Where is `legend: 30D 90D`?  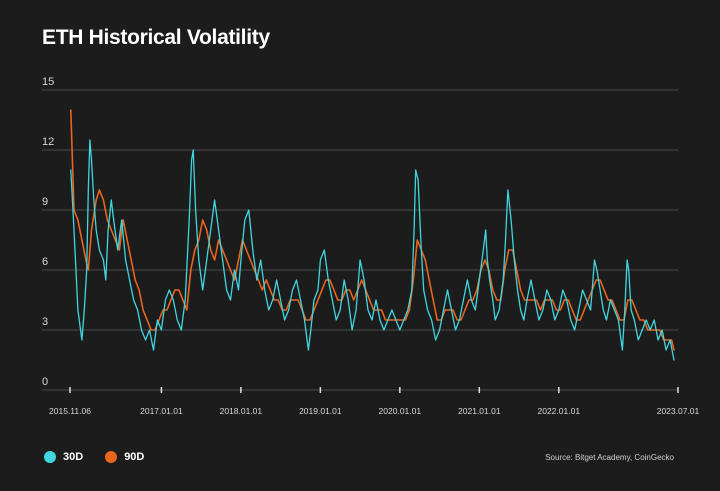
legend: 30D 90D is located at coordinates (94, 457).